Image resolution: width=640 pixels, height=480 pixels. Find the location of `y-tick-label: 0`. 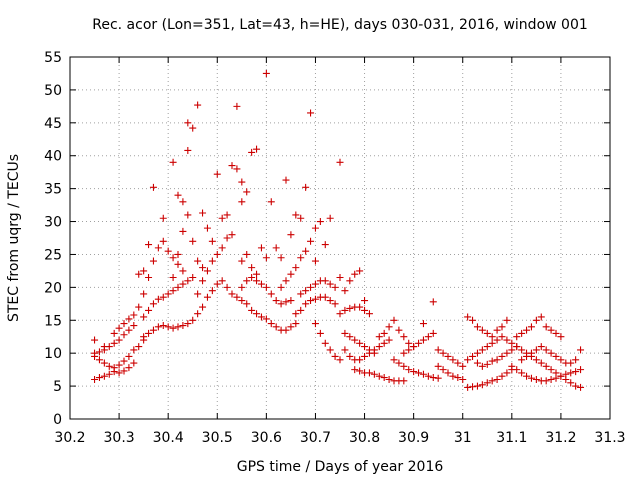

y-tick-label: 0 is located at coordinates (57, 420).